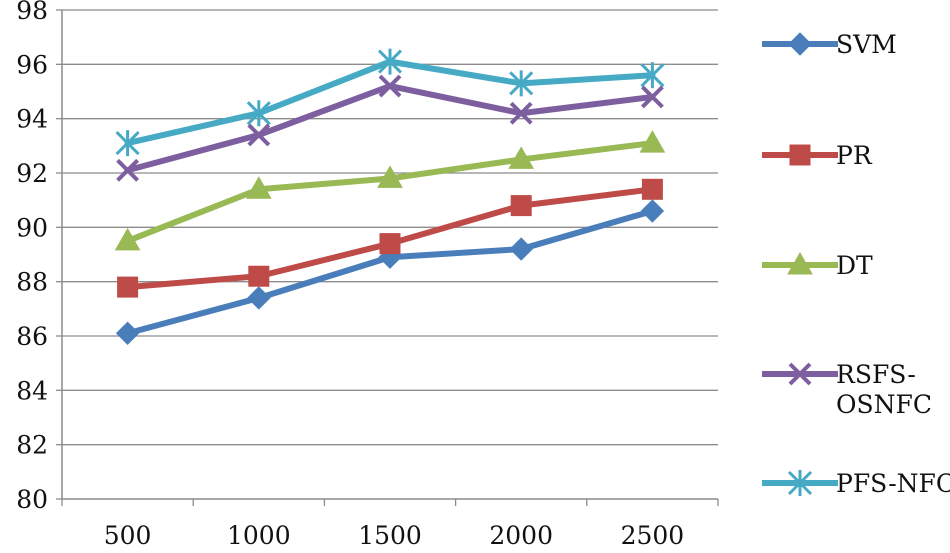 This screenshot has height=553, width=950. What do you see at coordinates (854, 155) in the screenshot?
I see `legend-label: PR` at bounding box center [854, 155].